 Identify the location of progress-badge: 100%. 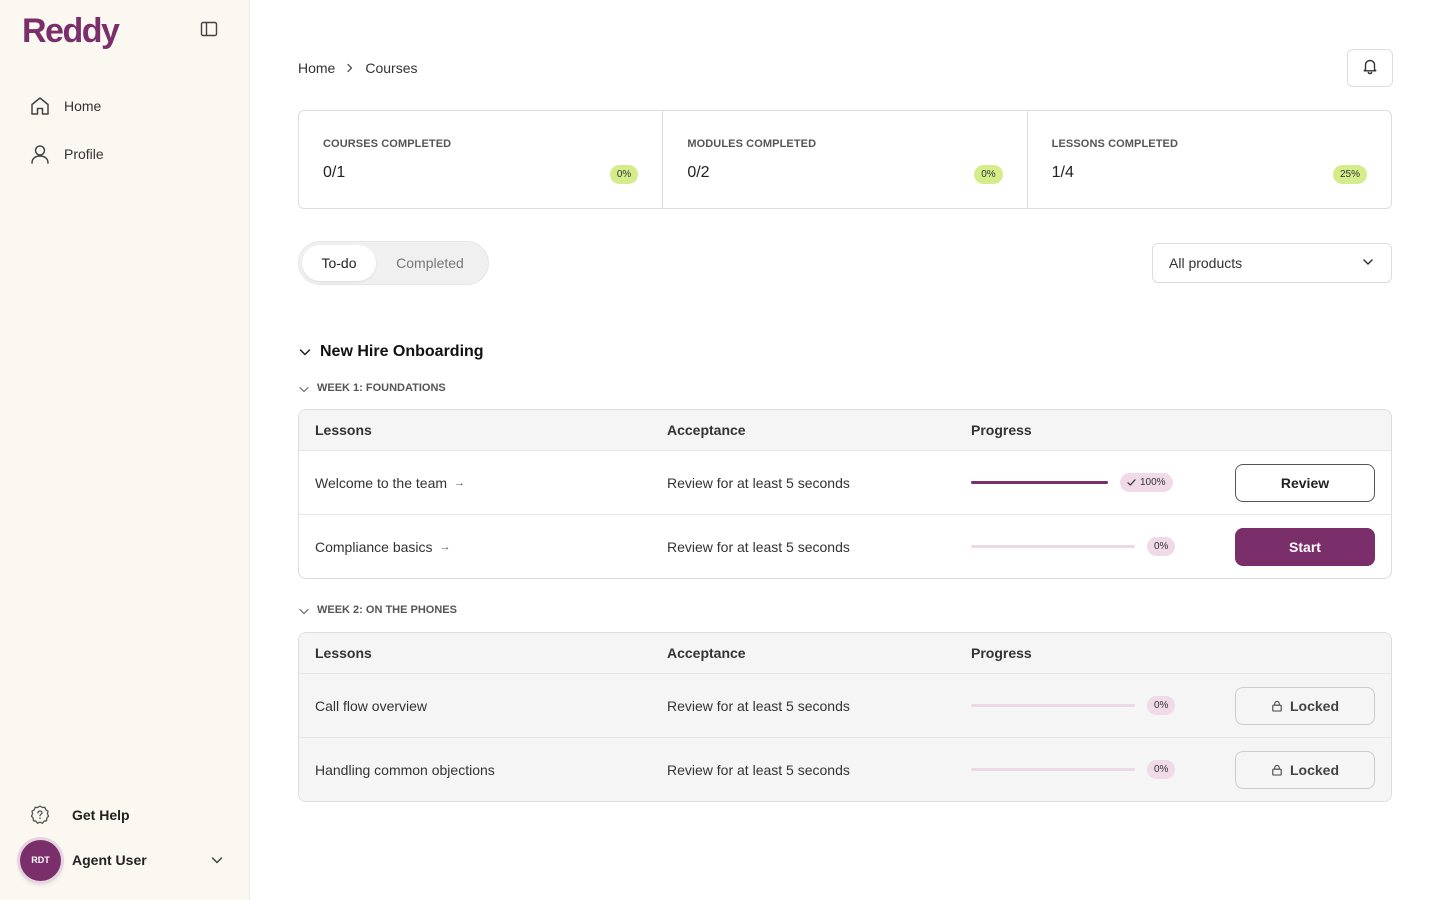
(1146, 482).